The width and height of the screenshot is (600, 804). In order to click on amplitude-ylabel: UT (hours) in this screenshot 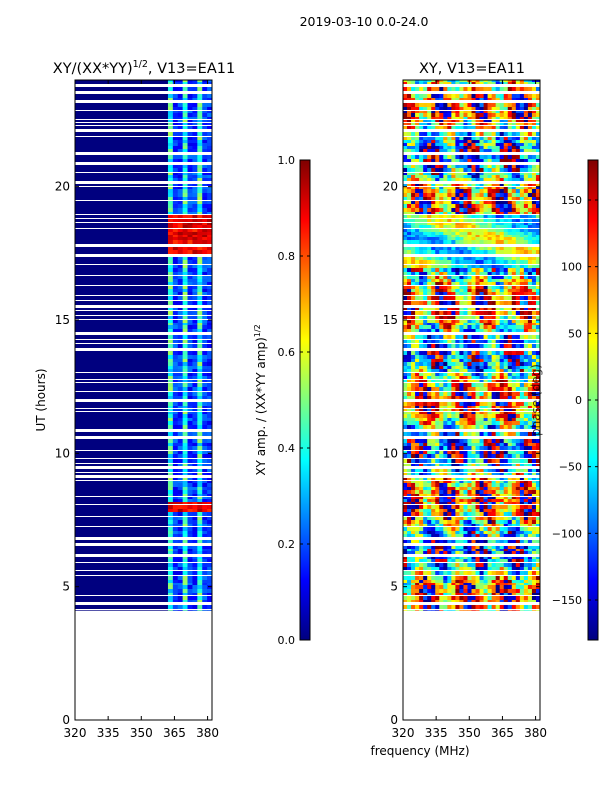, I will do `click(41, 399)`.